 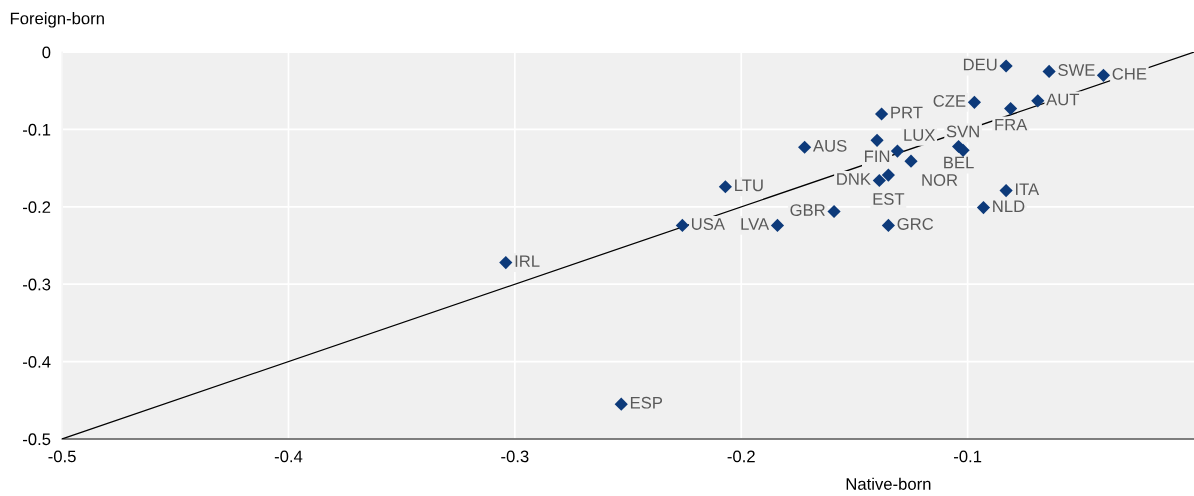 I want to click on annotation: FRA, so click(x=1011, y=124).